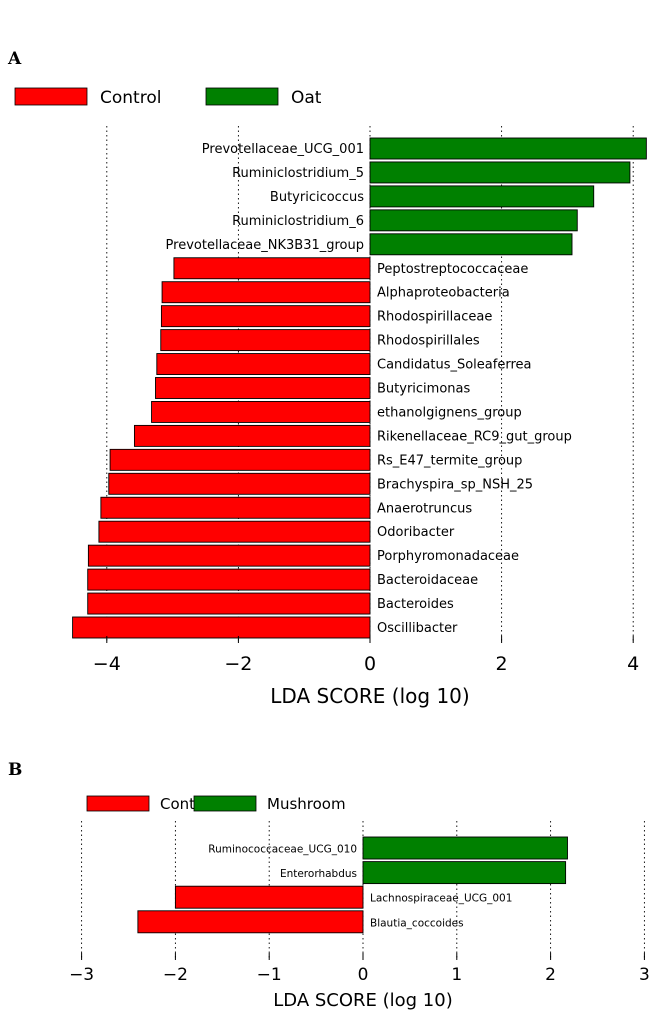 The width and height of the screenshot is (657, 1015). What do you see at coordinates (644, 975) in the screenshot?
I see `tick-label-3: 3` at bounding box center [644, 975].